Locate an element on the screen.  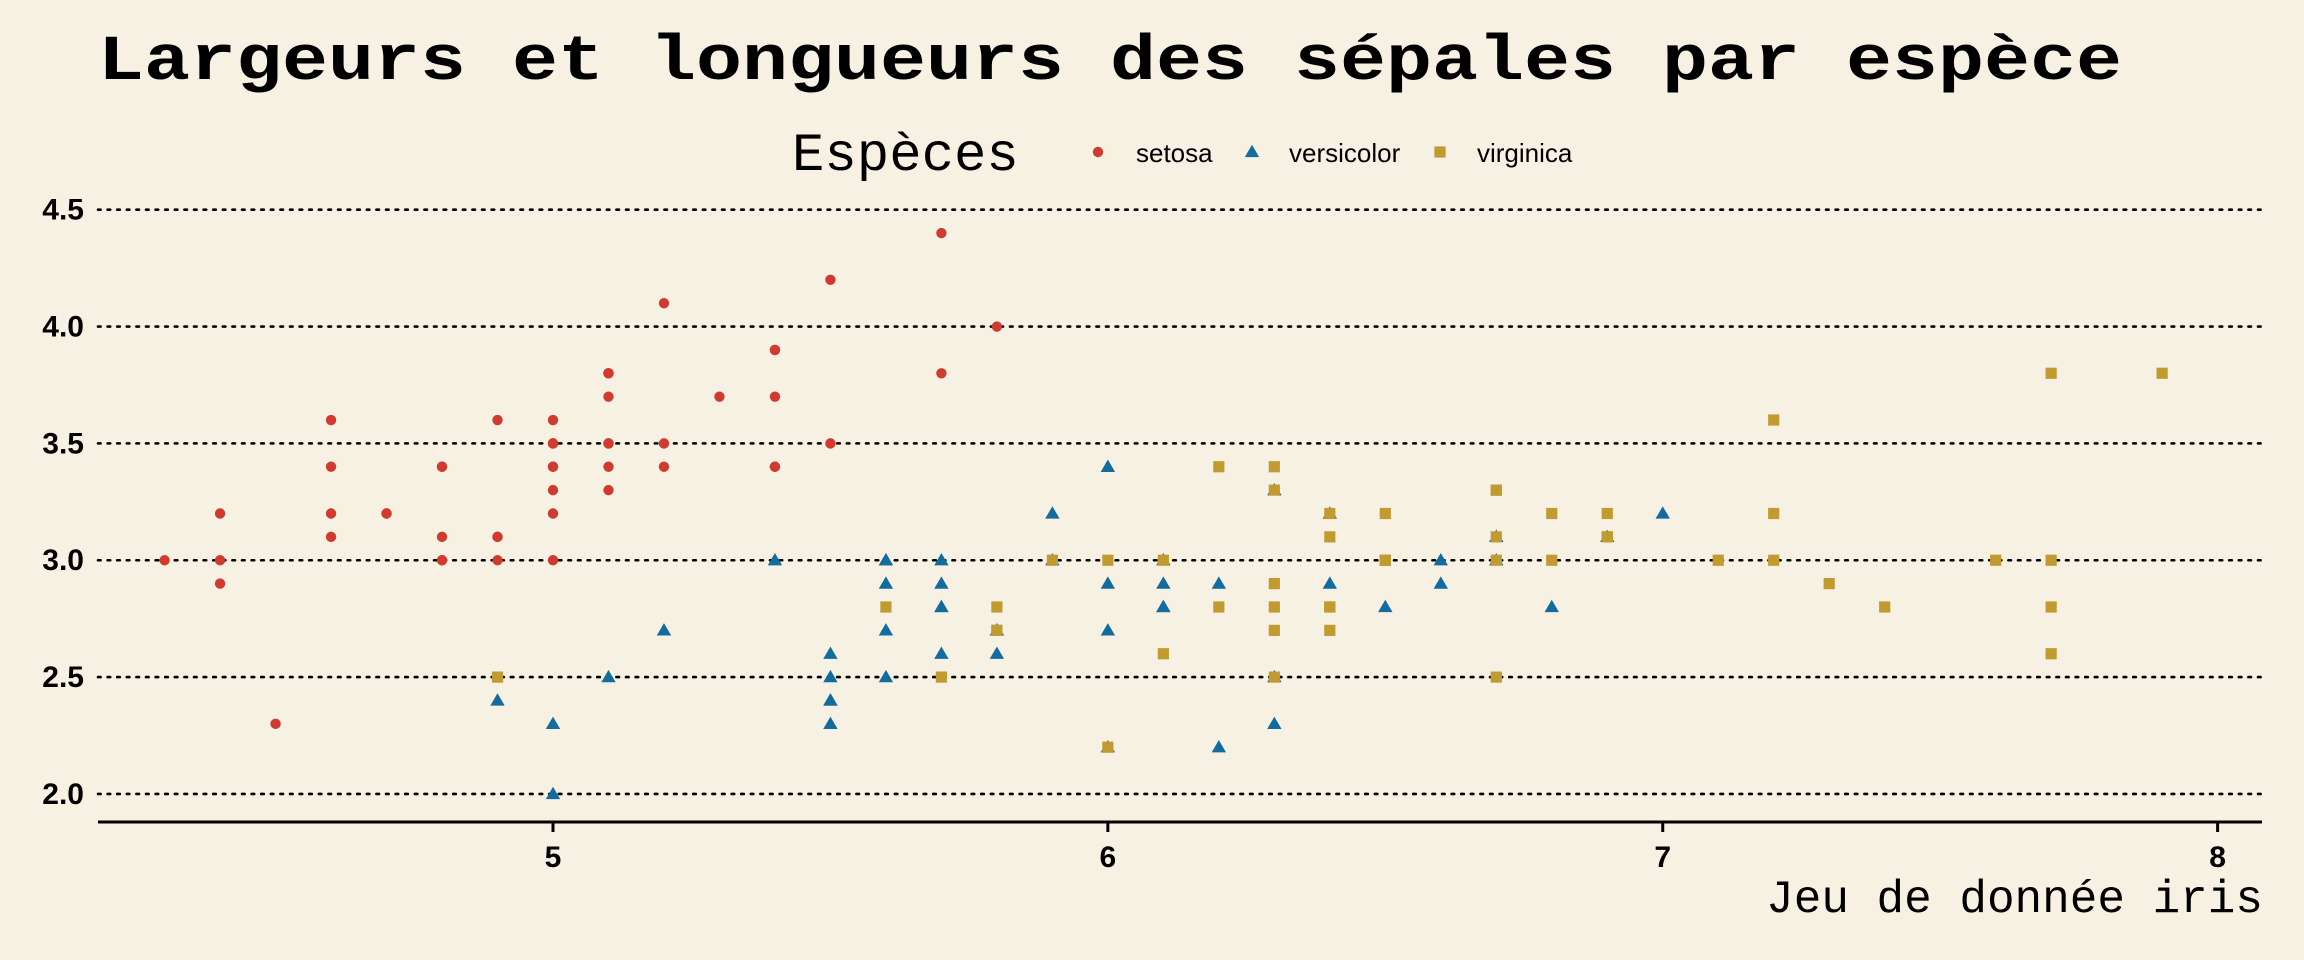
legend-label: virginica is located at coordinates (1525, 153).